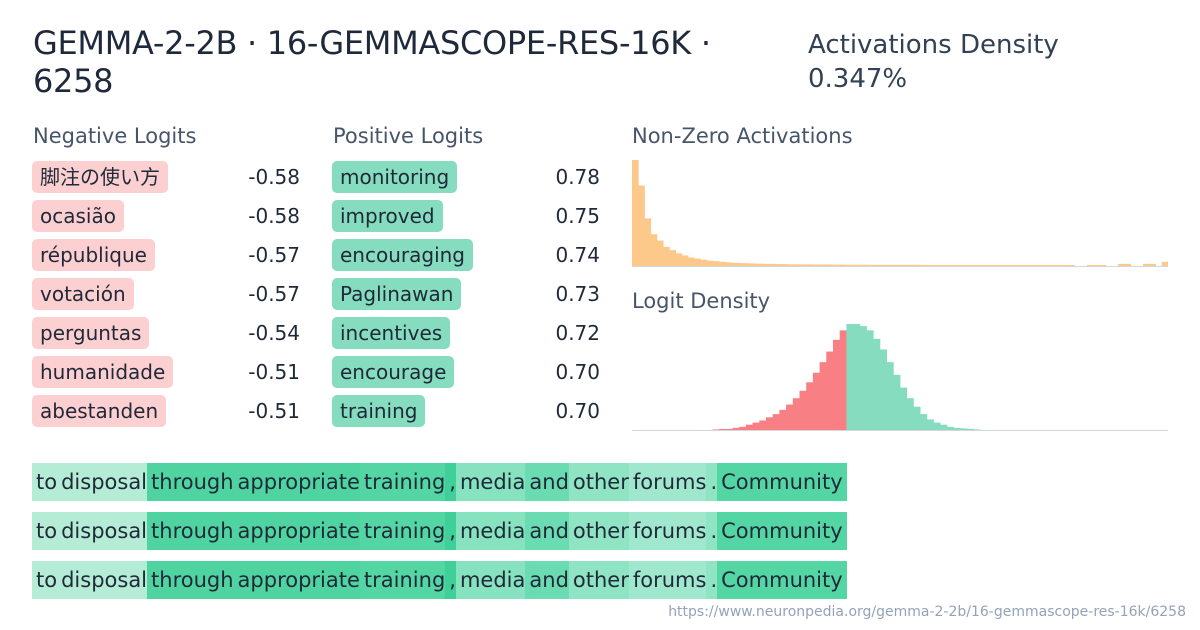 The height and width of the screenshot is (630, 1200). Describe the element at coordinates (393, 372) in the screenshot. I see `positive-logit-token: encourage` at that location.